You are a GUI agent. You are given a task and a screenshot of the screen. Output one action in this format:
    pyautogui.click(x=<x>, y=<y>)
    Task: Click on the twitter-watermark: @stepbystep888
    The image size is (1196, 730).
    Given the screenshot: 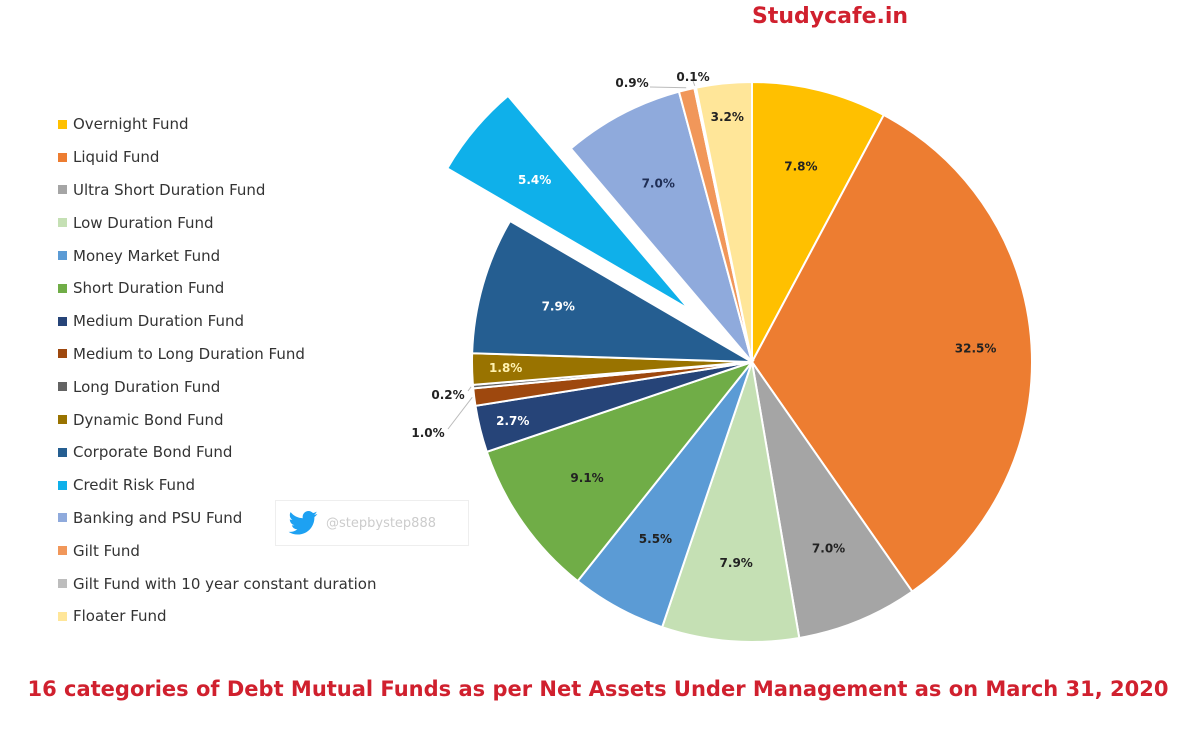 What is the action you would take?
    pyautogui.click(x=372, y=523)
    